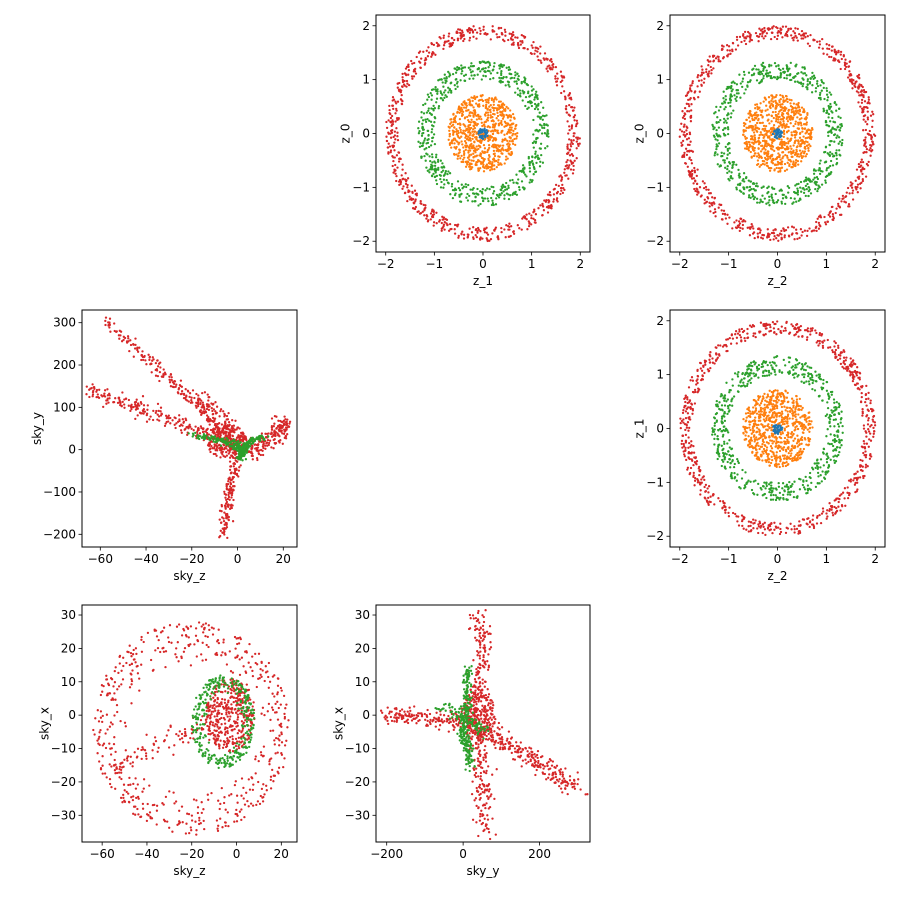 This screenshot has height=900, width=900. I want to click on series-green, so click(483, 133).